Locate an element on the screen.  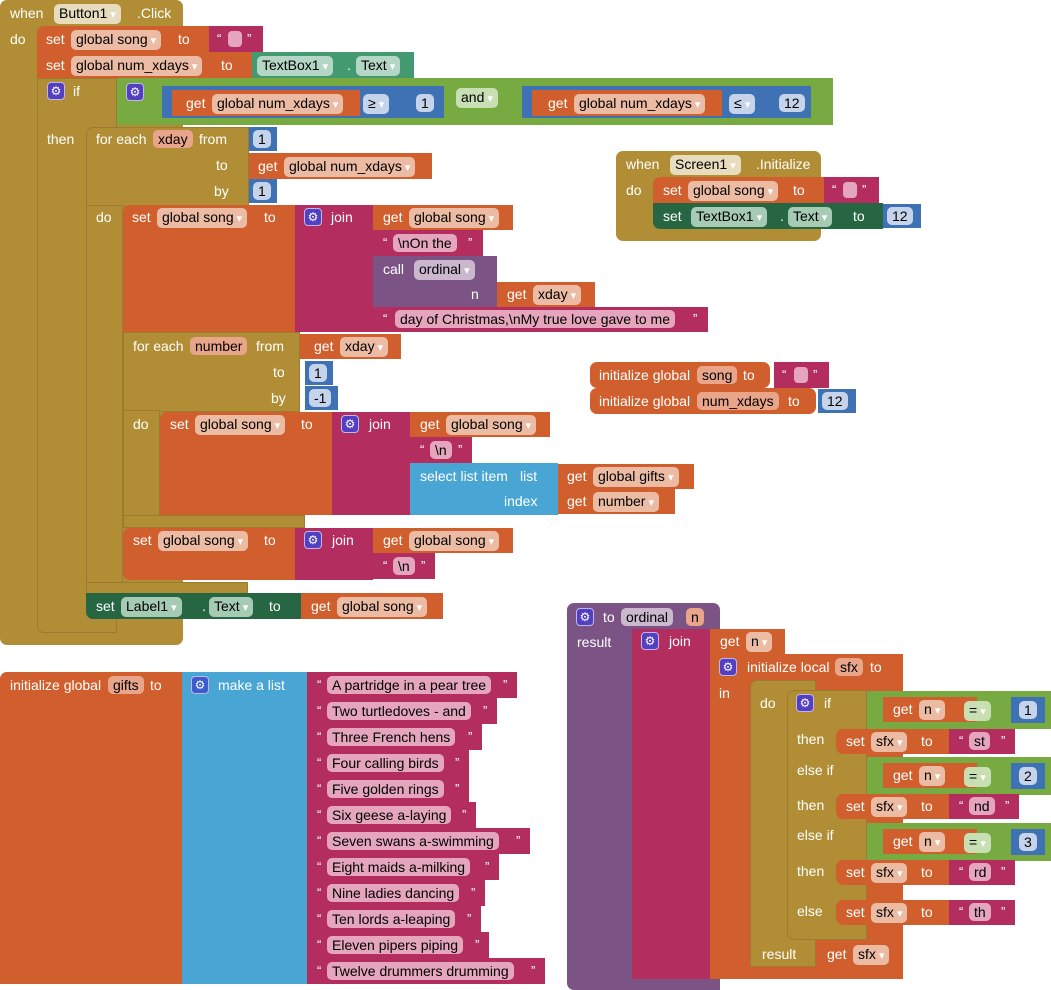
gift-string-block: “ Five golden rings ” is located at coordinates (388, 789).